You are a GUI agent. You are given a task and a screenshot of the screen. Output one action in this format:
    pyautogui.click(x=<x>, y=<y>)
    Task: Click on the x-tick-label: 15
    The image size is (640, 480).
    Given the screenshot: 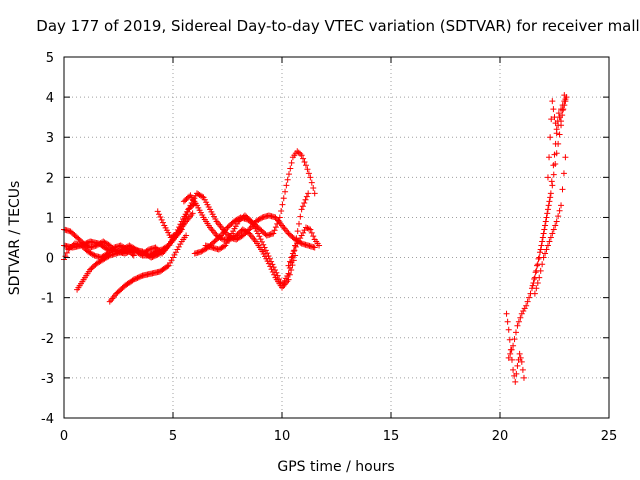 What is the action you would take?
    pyautogui.click(x=391, y=436)
    